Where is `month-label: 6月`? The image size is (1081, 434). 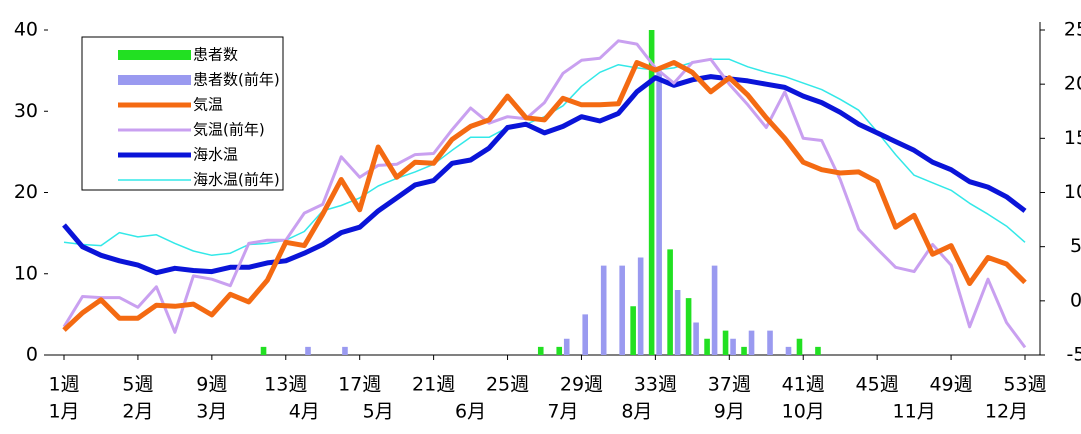
month-label: 6月 is located at coordinates (470, 412).